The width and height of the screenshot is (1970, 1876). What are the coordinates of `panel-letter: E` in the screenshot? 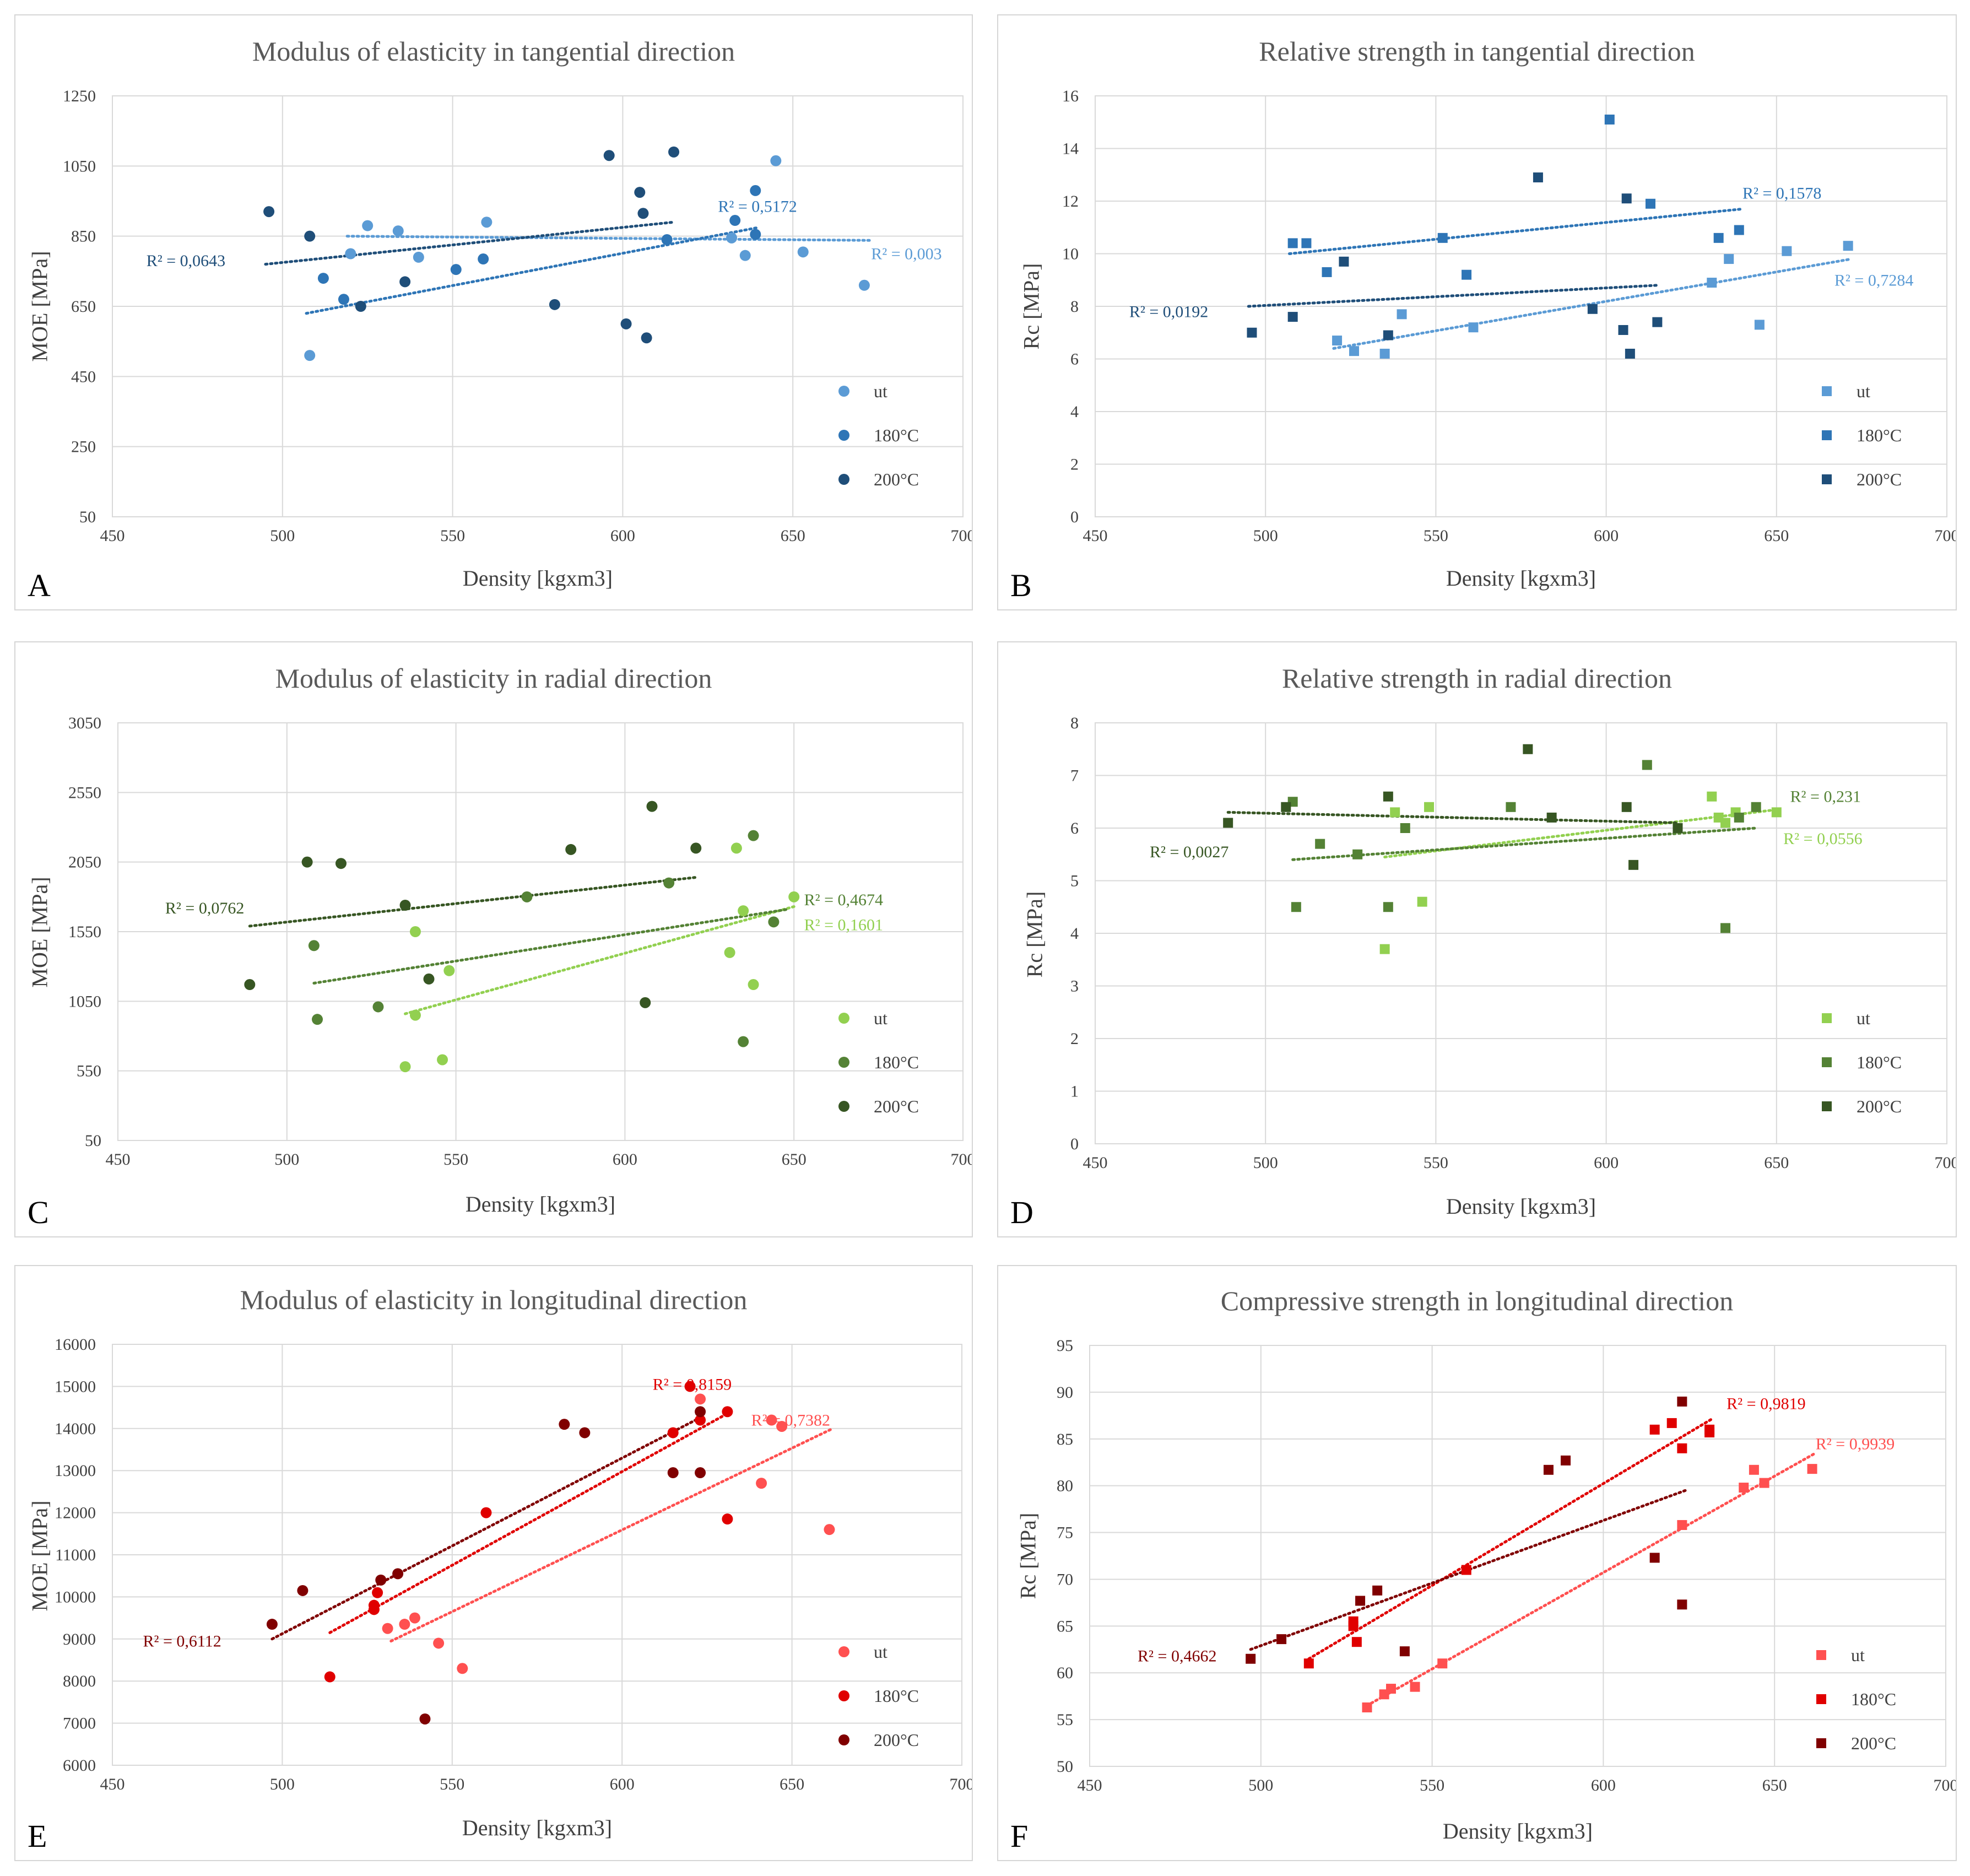 It's located at (37, 1836).